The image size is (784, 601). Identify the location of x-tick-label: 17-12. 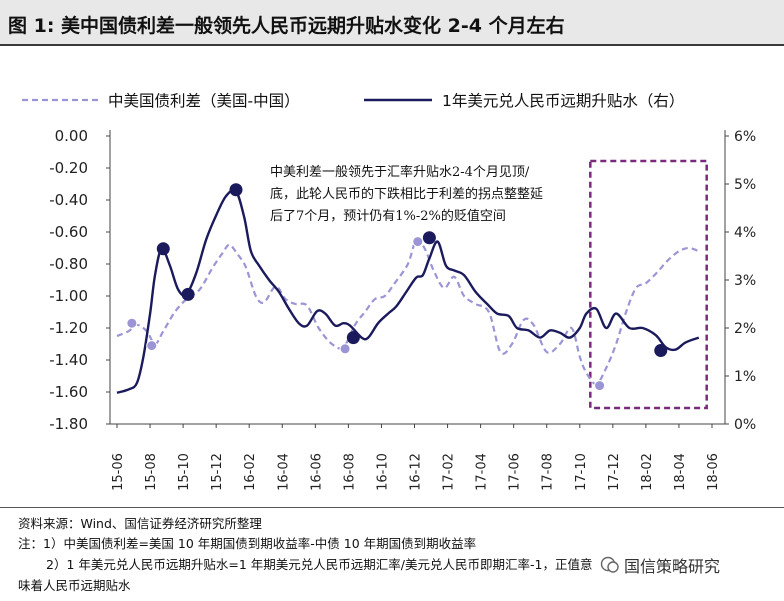
(614, 472).